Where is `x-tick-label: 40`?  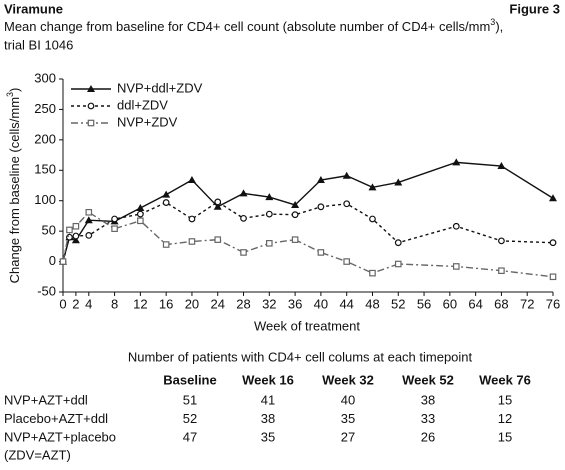
x-tick-label: 40 is located at coordinates (321, 303).